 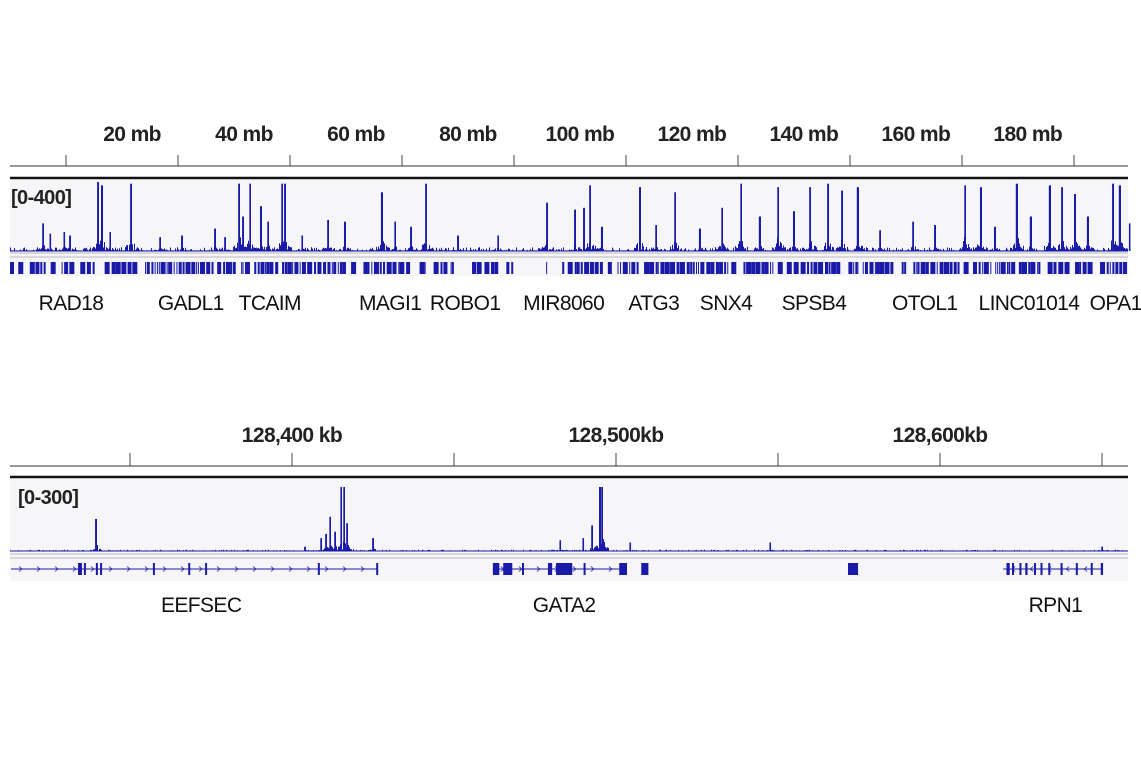 I want to click on gene-track, so click(x=569, y=268).